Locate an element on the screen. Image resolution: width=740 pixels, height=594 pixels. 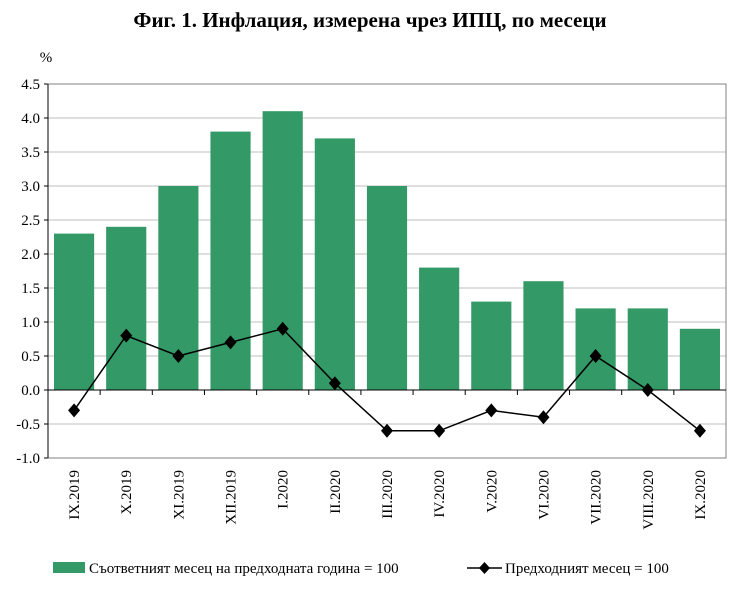
x-tick-label: VI.2020 is located at coordinates (544, 495).